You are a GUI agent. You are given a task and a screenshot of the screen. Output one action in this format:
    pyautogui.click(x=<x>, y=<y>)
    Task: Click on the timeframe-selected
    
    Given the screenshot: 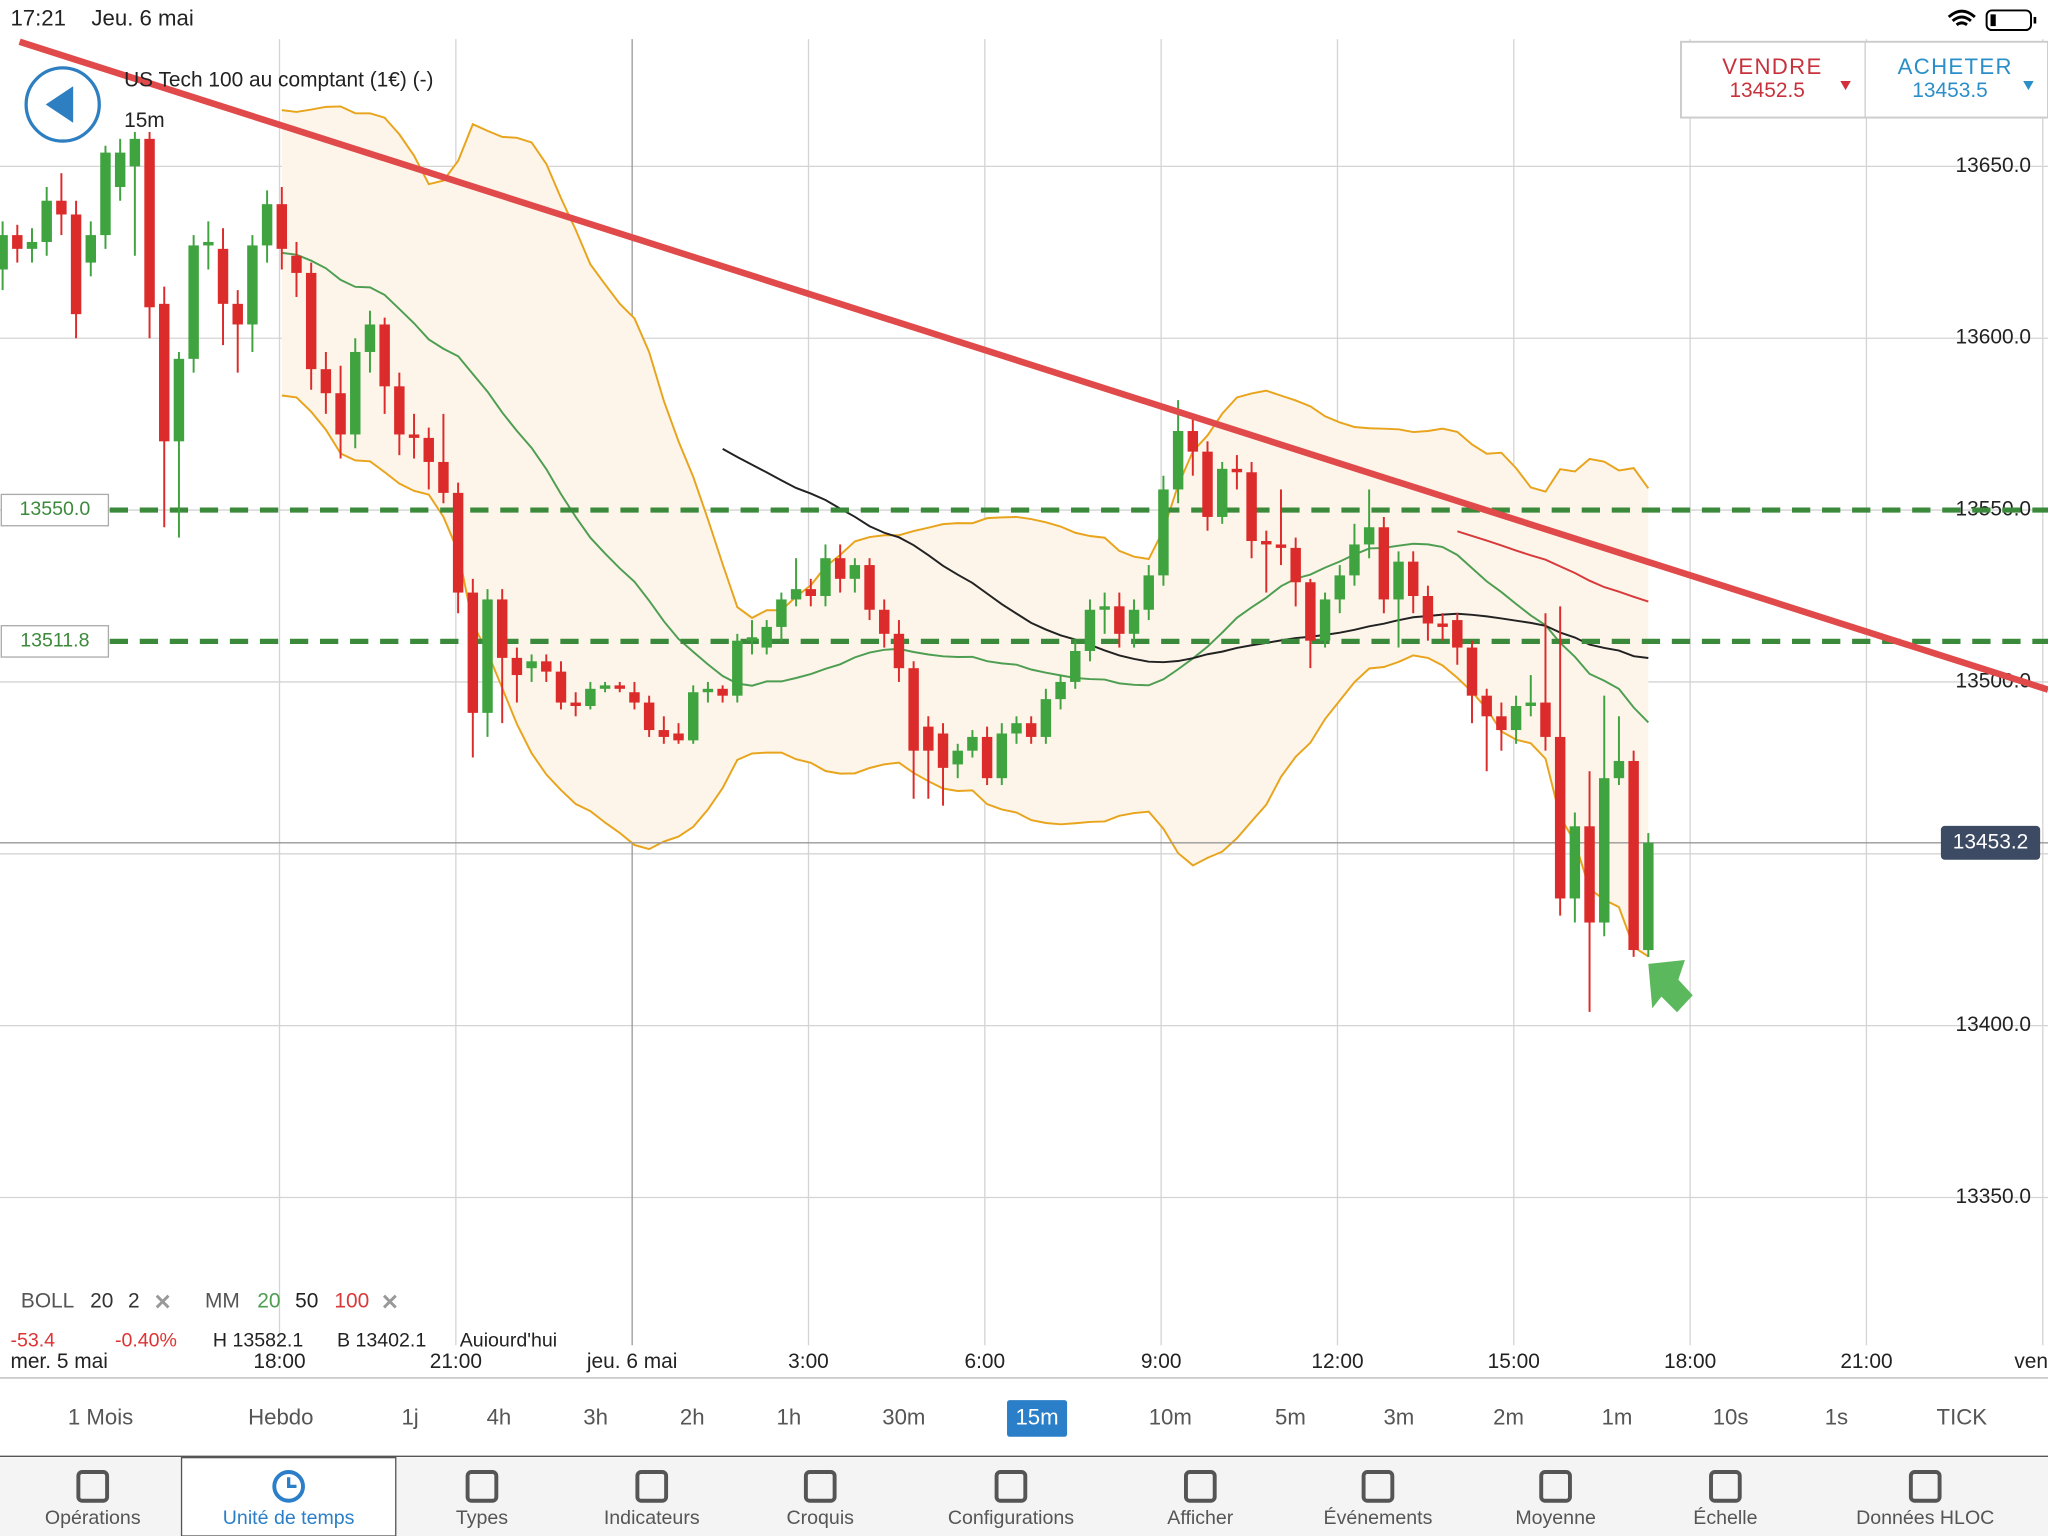 What is the action you would take?
    pyautogui.click(x=1037, y=1418)
    